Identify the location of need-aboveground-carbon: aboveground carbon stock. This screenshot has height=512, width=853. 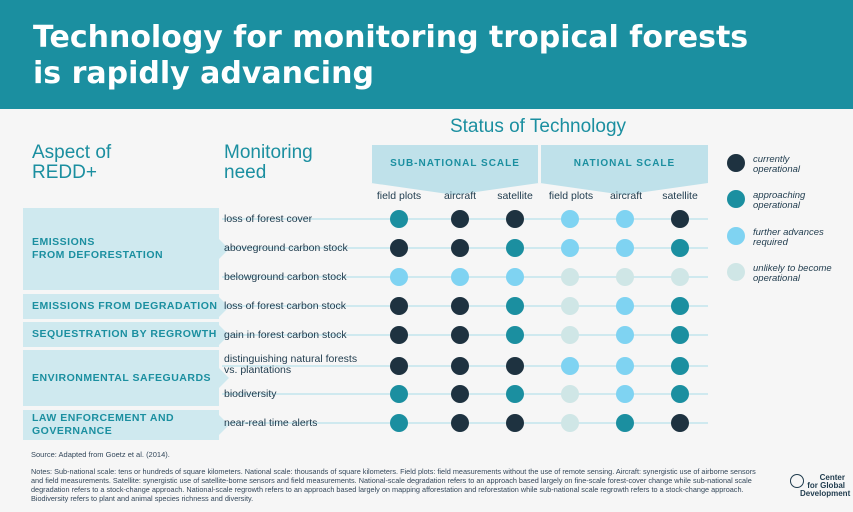
(286, 248).